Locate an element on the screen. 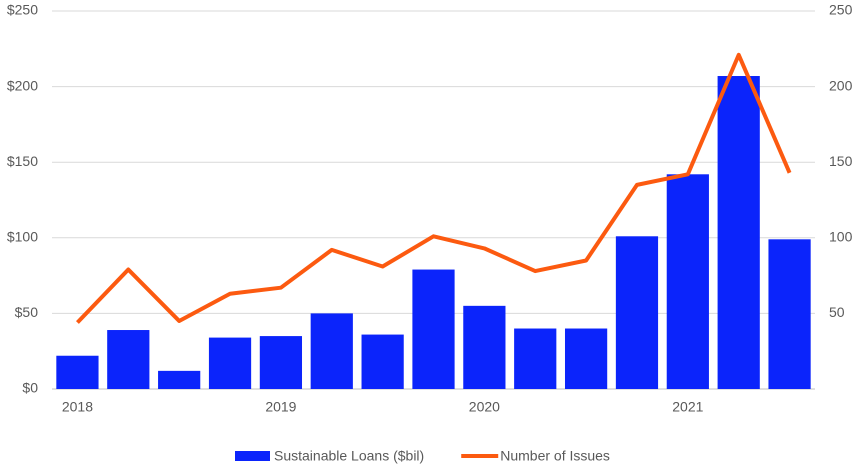 Image resolution: width=856 pixels, height=469 pixels. legend-label: Number of Issues is located at coordinates (555, 456).